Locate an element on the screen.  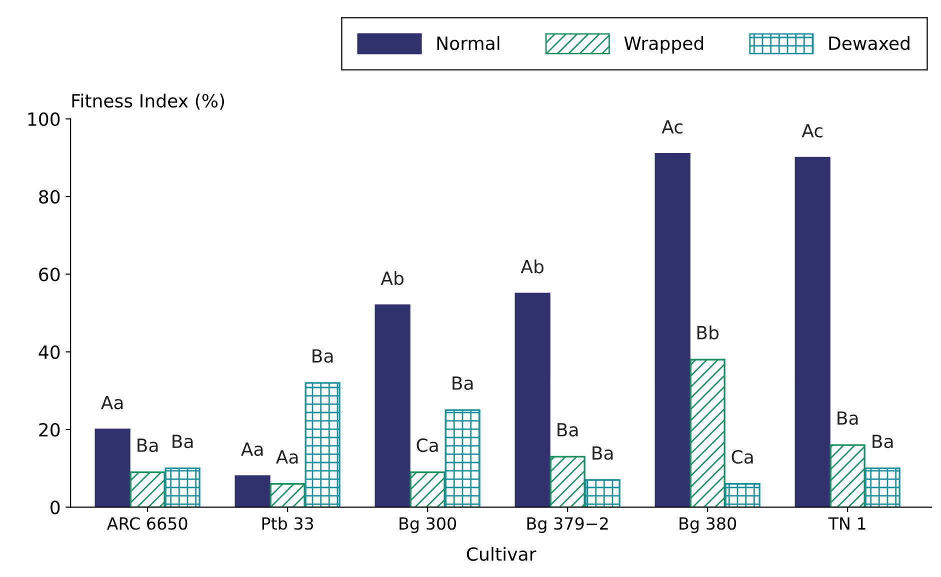
x-tick-label: Bg 380 is located at coordinates (708, 525).